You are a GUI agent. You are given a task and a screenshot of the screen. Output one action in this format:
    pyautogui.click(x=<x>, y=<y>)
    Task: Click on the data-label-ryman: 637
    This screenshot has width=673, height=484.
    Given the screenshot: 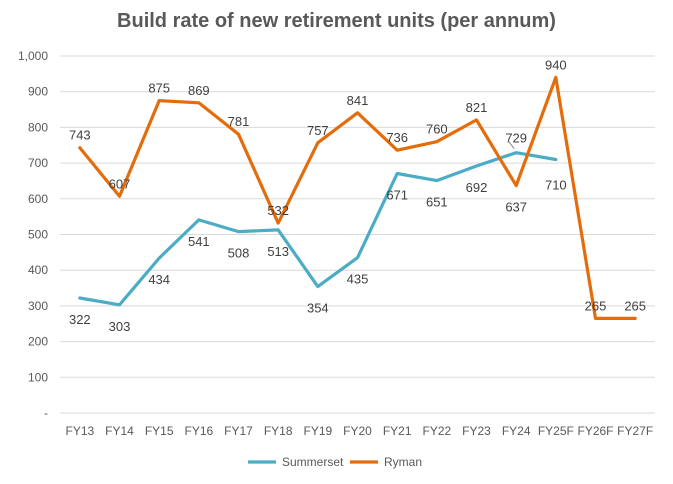 What is the action you would take?
    pyautogui.click(x=516, y=207)
    